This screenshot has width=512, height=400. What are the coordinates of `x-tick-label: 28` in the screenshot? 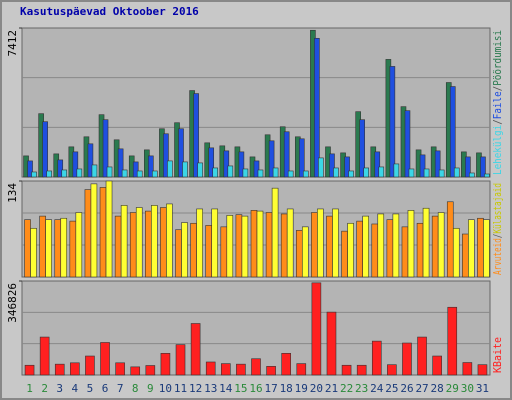 It's located at (437, 388).